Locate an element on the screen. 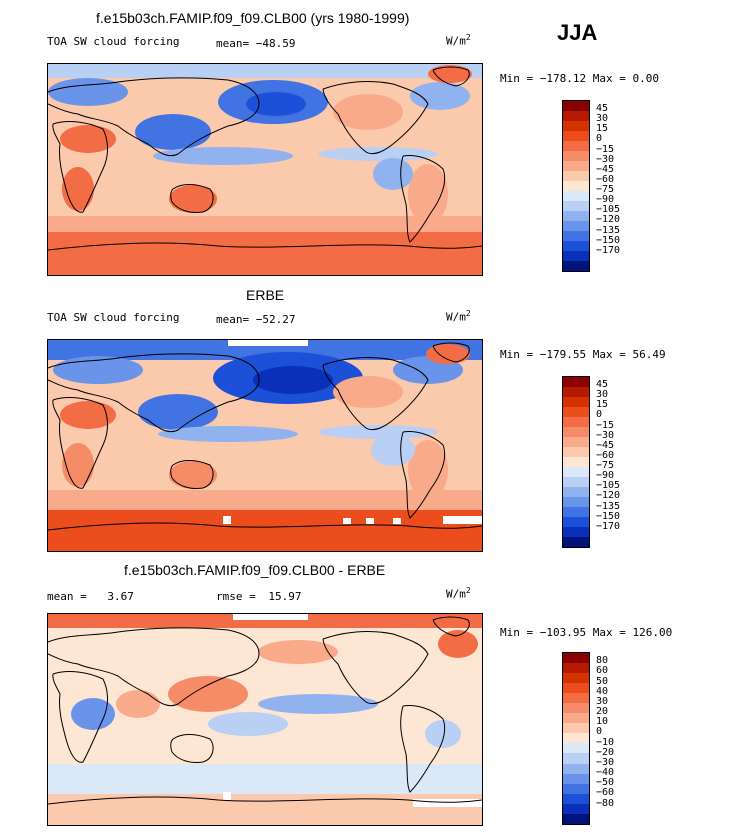 The height and width of the screenshot is (835, 733). map-n-atlantic-cloud is located at coordinates (440, 96).